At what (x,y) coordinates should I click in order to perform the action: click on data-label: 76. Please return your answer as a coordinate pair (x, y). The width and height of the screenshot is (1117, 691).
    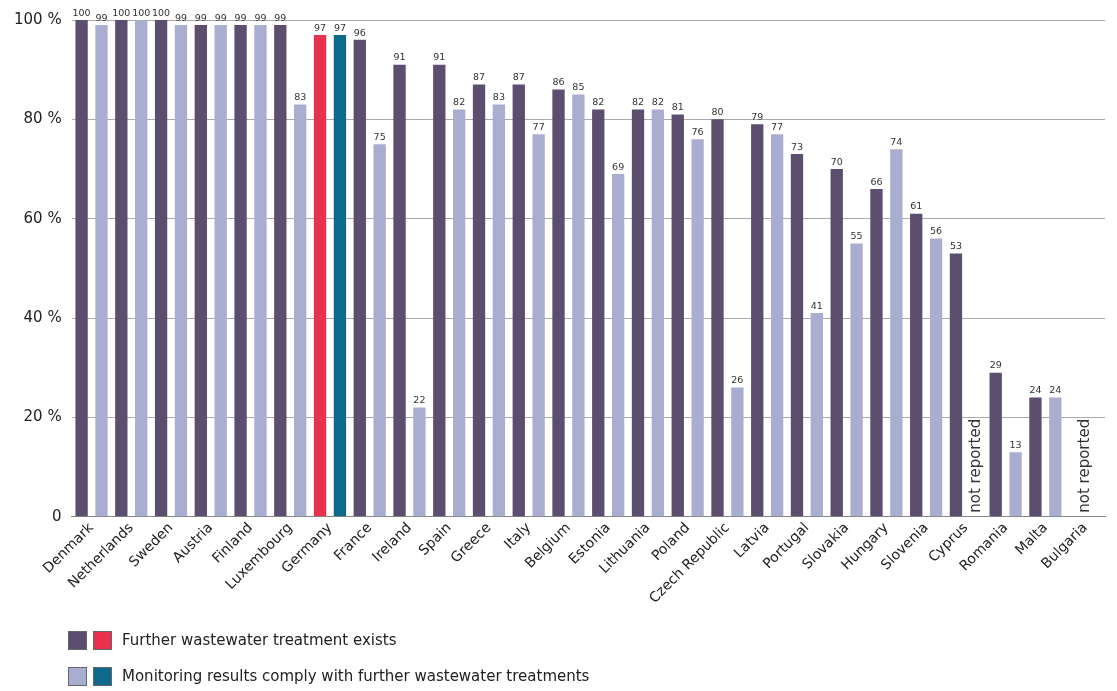
    Looking at the image, I should click on (697, 131).